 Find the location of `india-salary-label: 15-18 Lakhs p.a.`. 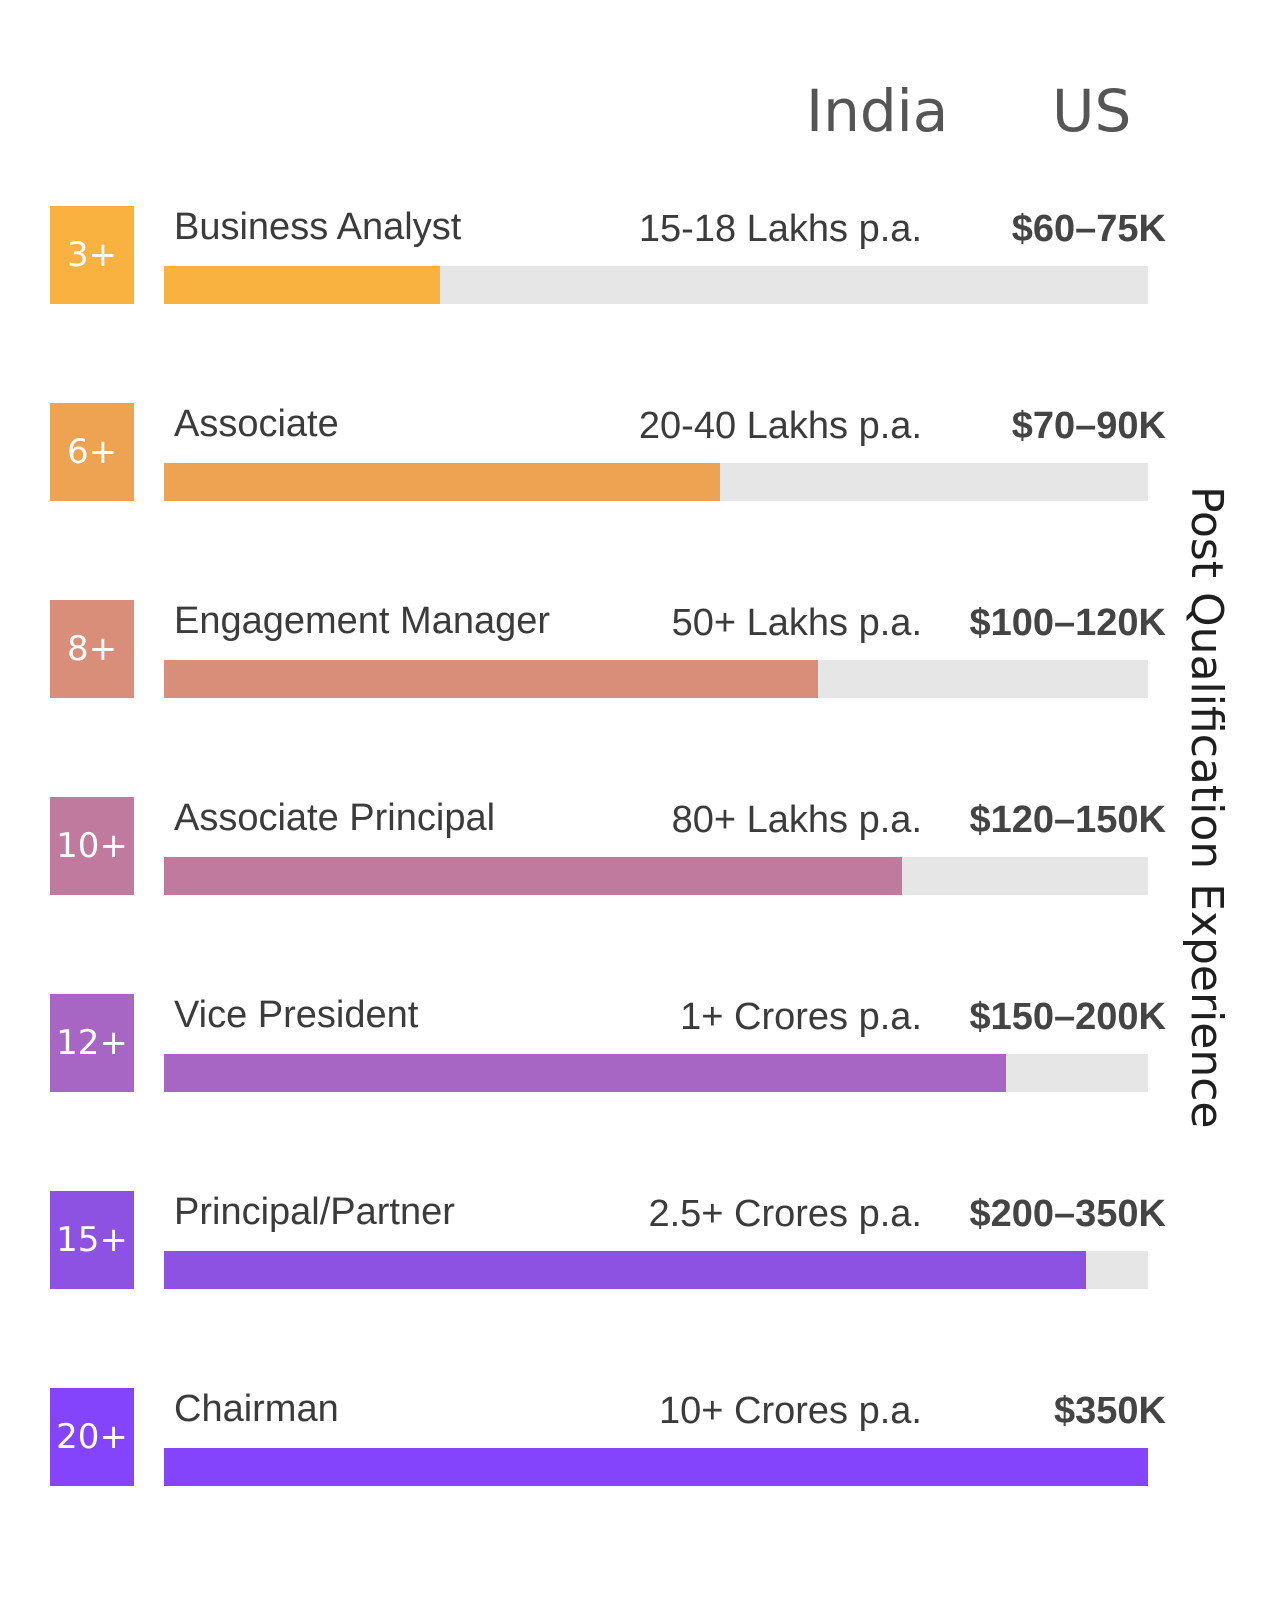

india-salary-label: 15-18 Lakhs p.a. is located at coordinates (780, 229).